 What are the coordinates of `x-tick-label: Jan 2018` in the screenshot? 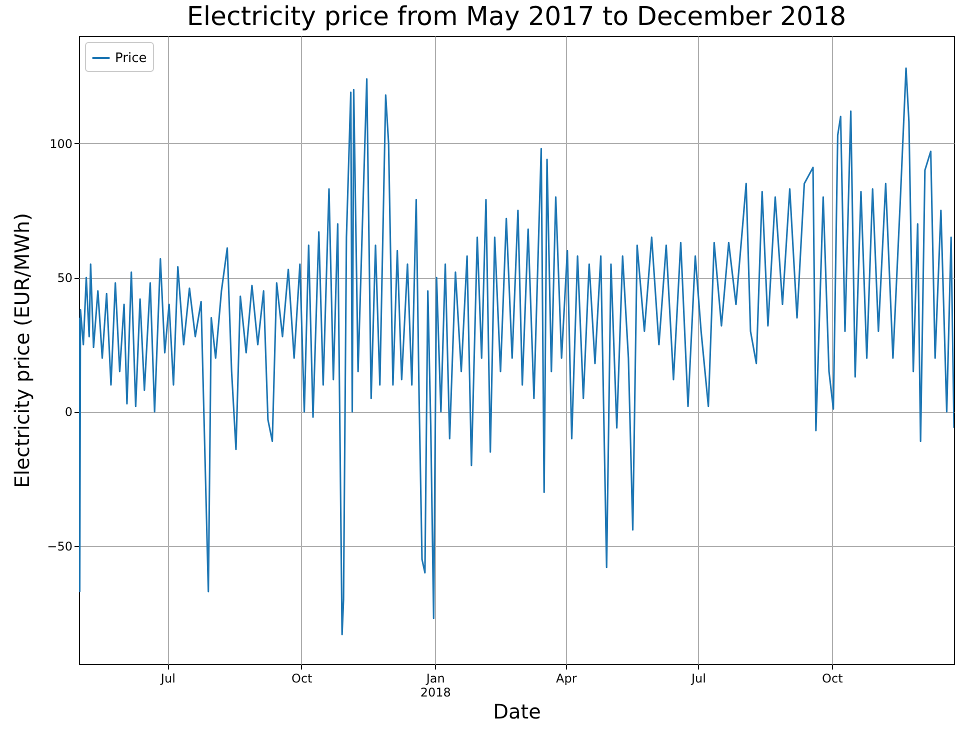 It's located at (435, 686).